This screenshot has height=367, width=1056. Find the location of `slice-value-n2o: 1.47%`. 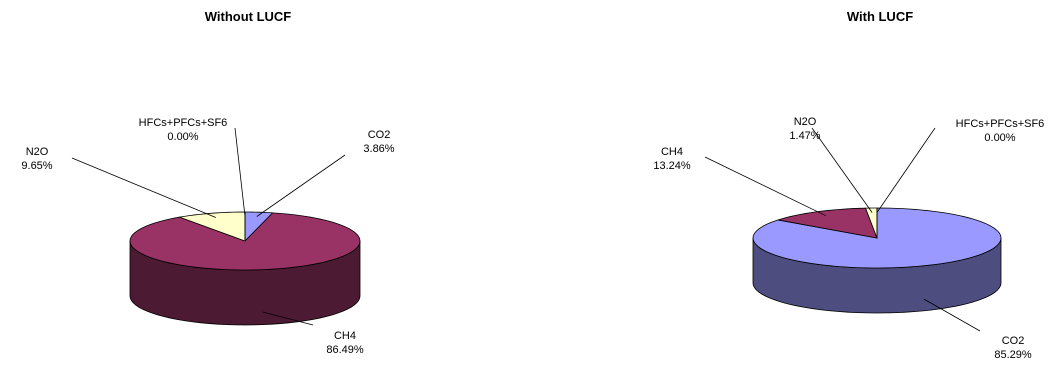

slice-value-n2o: 1.47% is located at coordinates (804, 136).